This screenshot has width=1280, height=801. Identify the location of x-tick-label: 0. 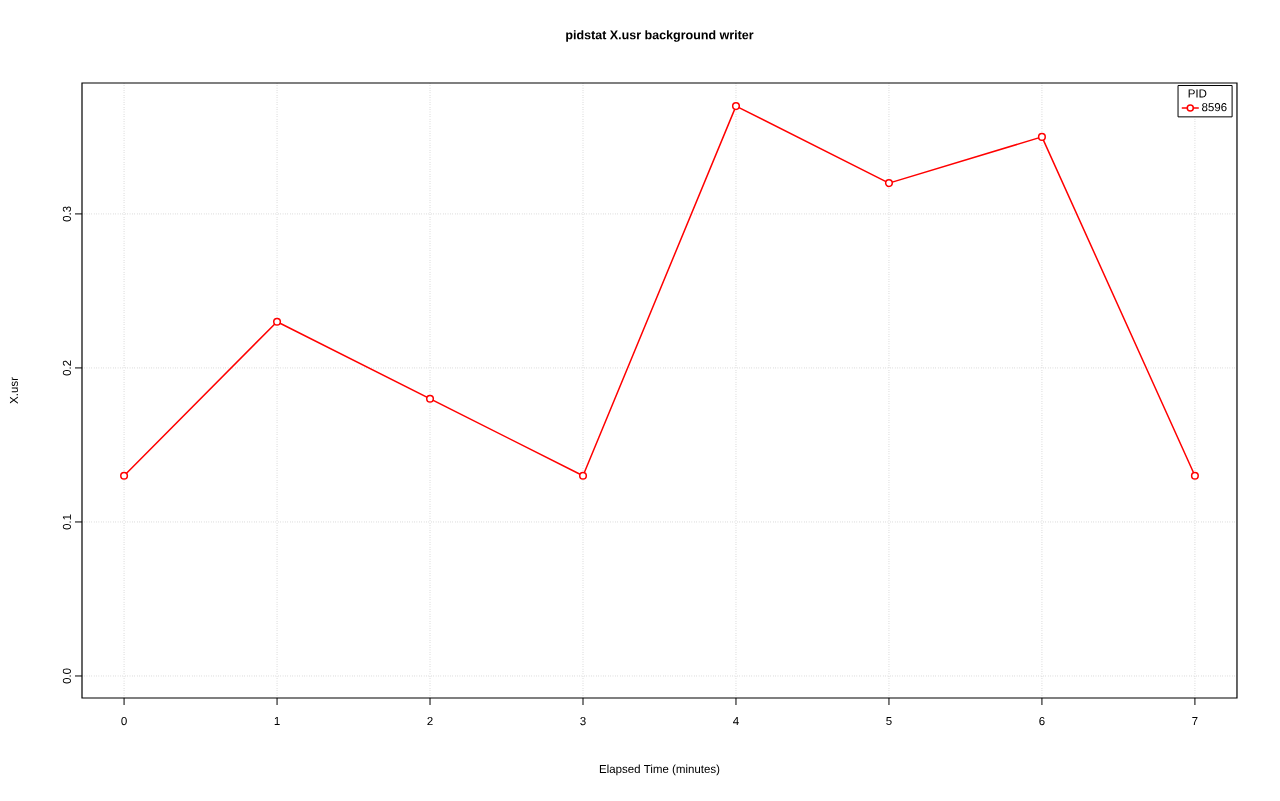
(124, 721).